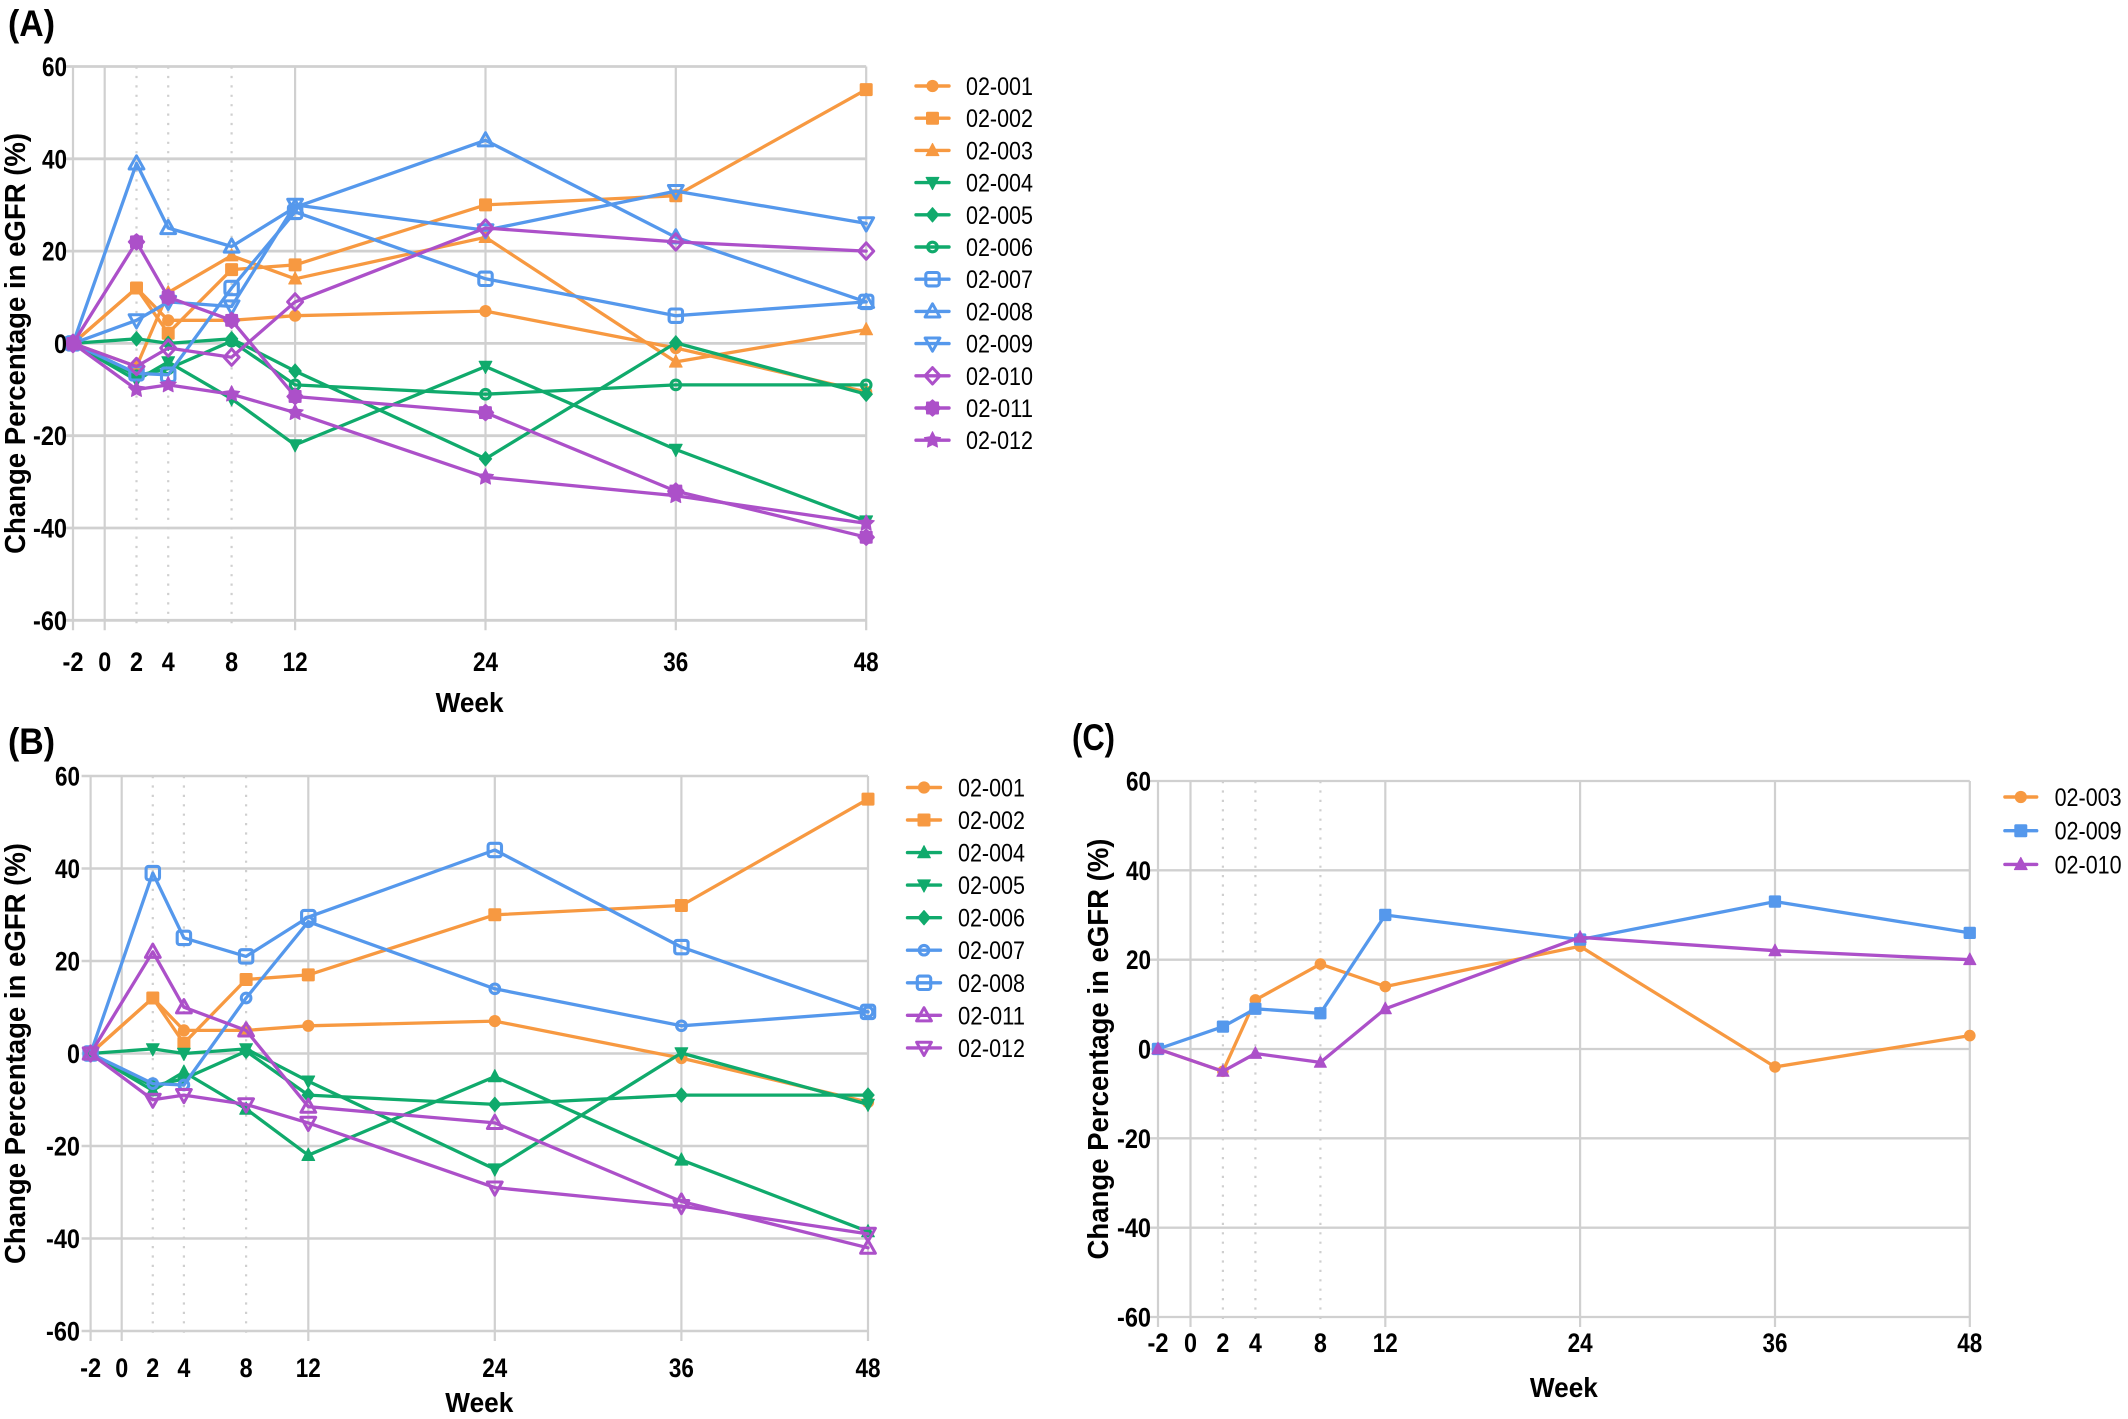 This screenshot has height=1419, width=2128. Describe the element at coordinates (1093, 737) in the screenshot. I see `svg-text: (C)` at that location.